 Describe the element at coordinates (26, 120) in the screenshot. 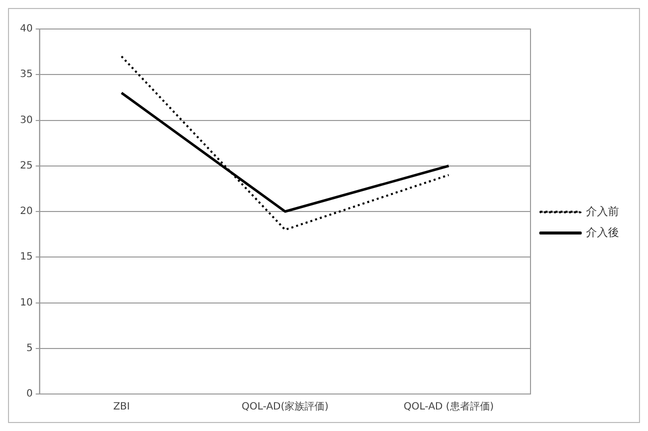

I see `y-tick-label: 30` at that location.